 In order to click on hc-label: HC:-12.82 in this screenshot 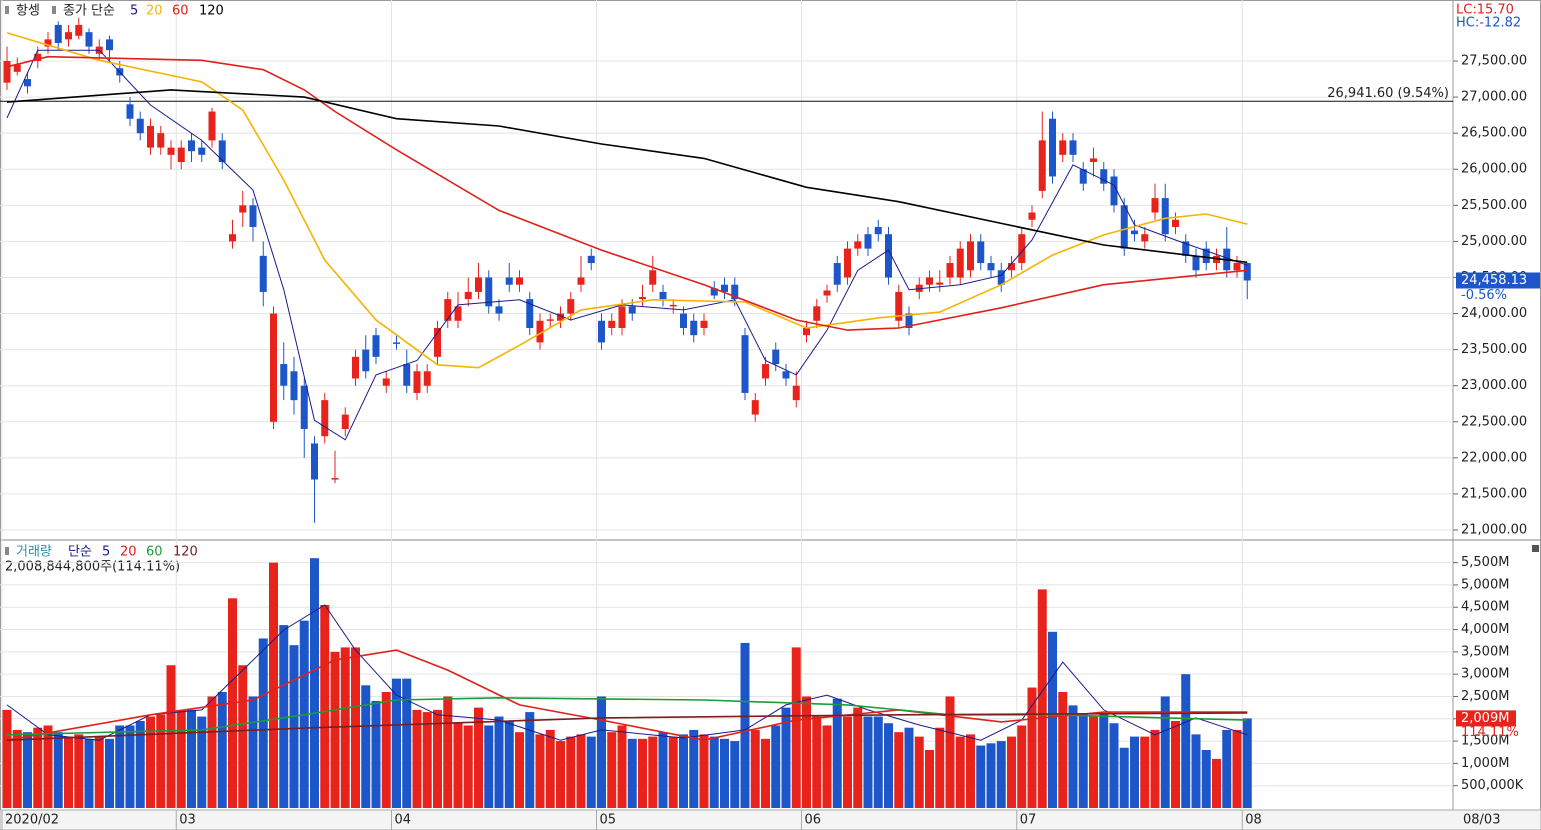, I will do `click(1488, 23)`.